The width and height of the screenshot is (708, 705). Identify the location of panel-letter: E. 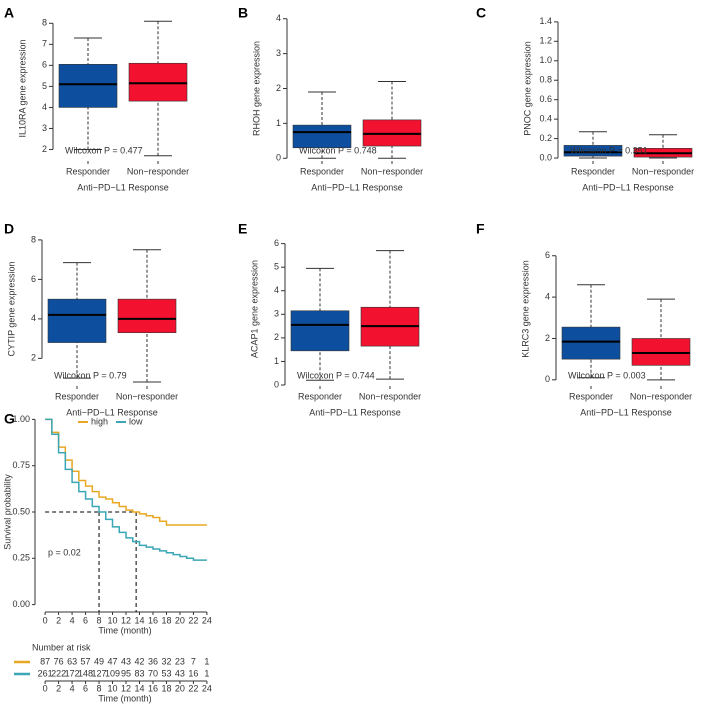
(242, 229).